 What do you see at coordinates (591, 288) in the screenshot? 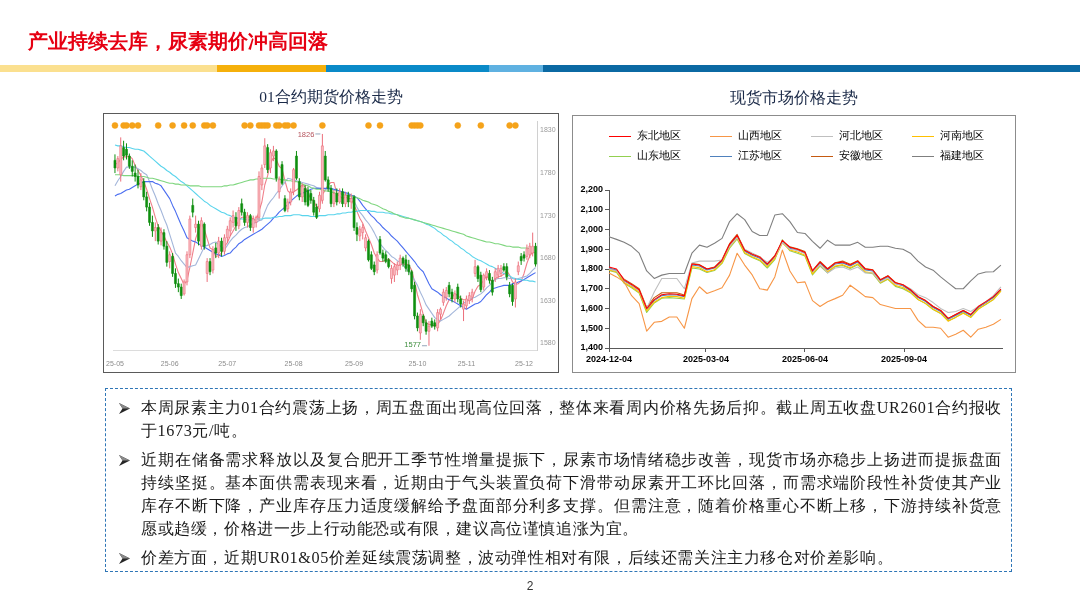
I see `y-tick-label: 1,700` at bounding box center [591, 288].